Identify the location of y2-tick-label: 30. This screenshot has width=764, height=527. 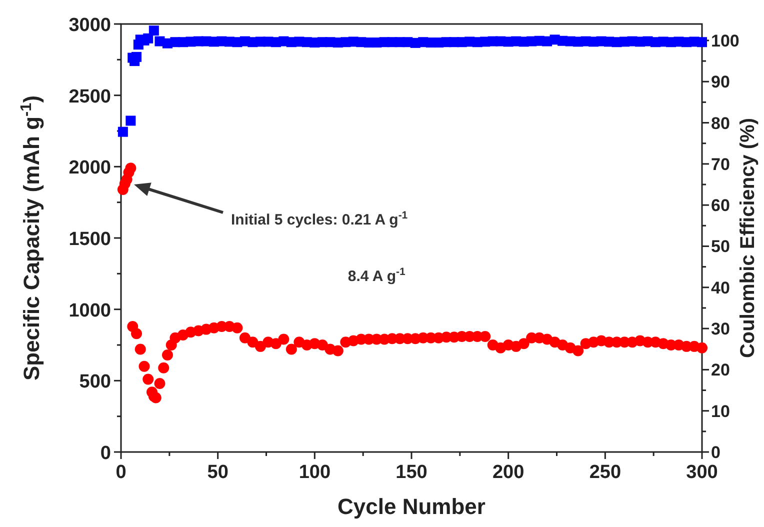
(720, 329).